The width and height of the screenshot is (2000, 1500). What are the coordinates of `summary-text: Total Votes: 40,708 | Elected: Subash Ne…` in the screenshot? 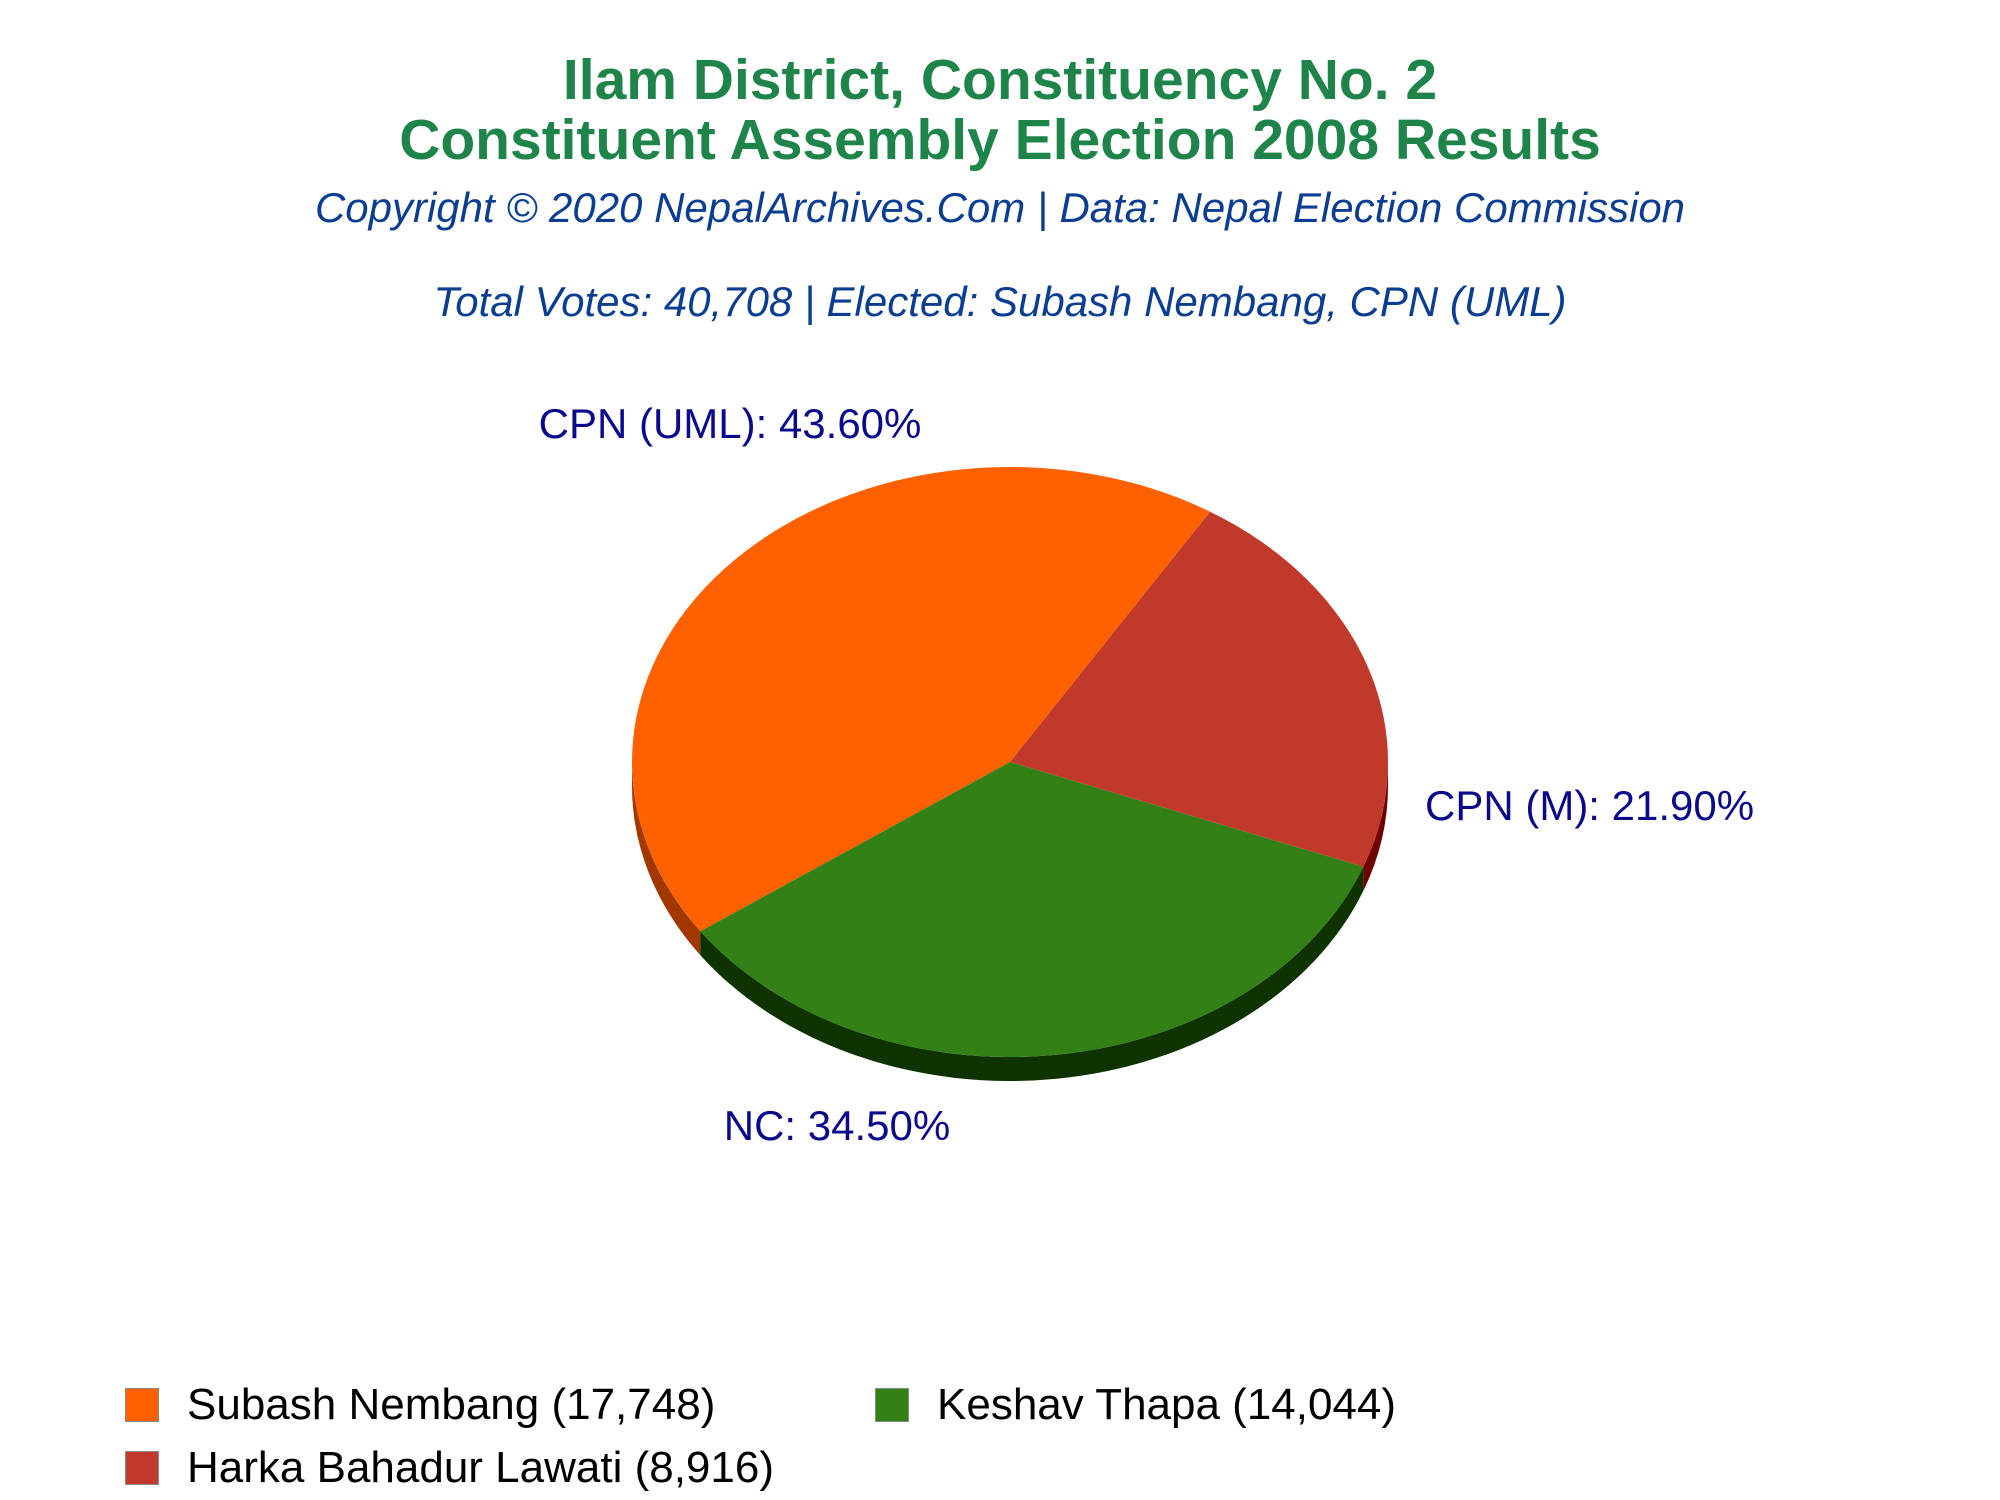 It's located at (1000, 301).